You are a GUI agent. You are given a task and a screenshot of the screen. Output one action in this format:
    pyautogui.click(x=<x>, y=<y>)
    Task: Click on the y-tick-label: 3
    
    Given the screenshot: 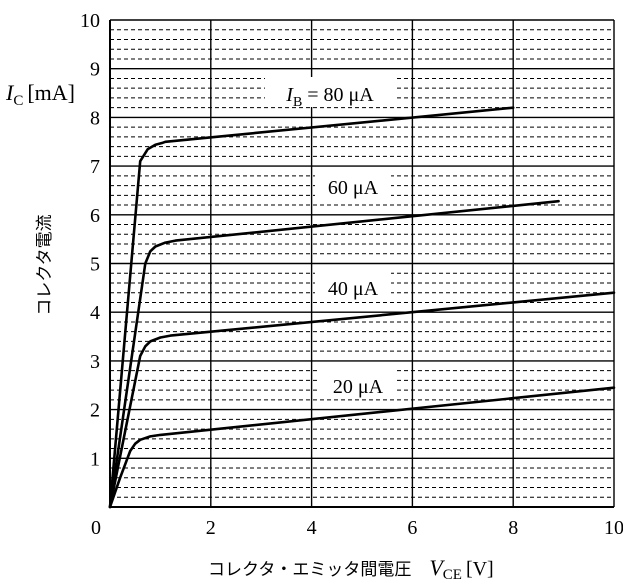 What is the action you would take?
    pyautogui.click(x=95, y=362)
    